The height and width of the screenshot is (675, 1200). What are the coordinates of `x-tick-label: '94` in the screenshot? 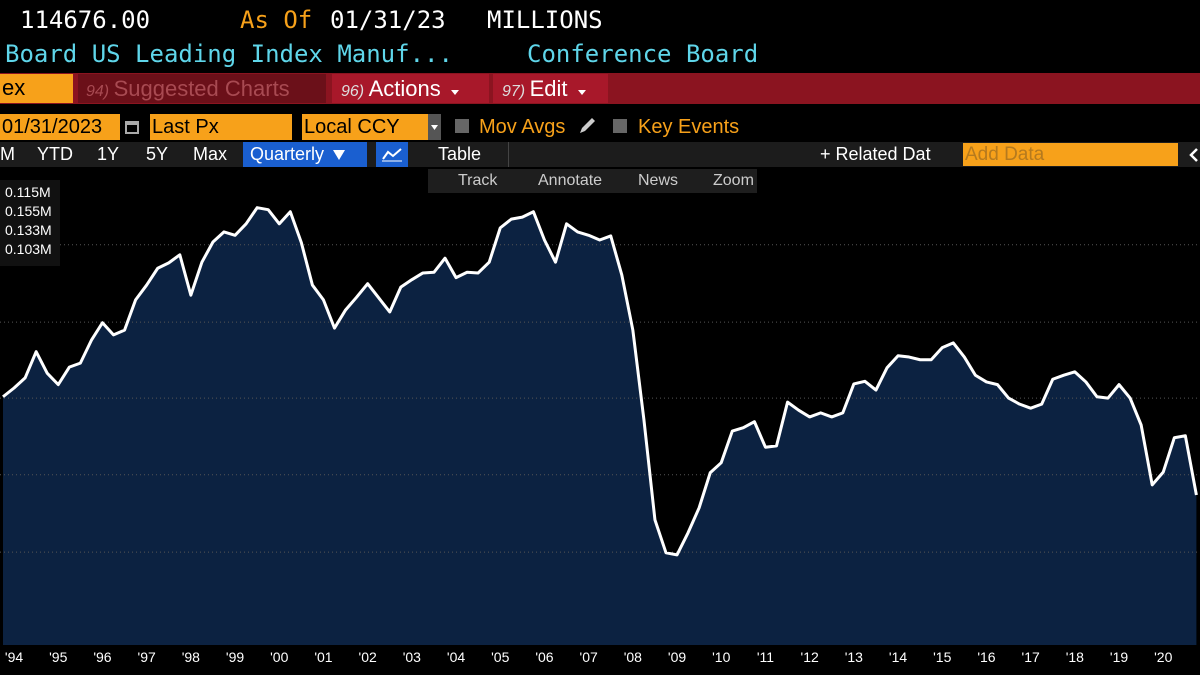 It's located at (14, 657).